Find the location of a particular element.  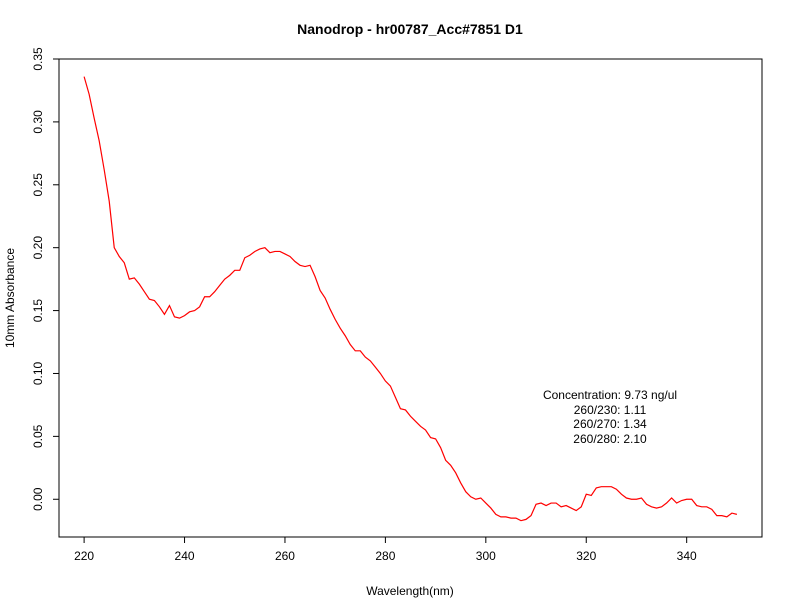

x-tick-label: 240 is located at coordinates (185, 556).